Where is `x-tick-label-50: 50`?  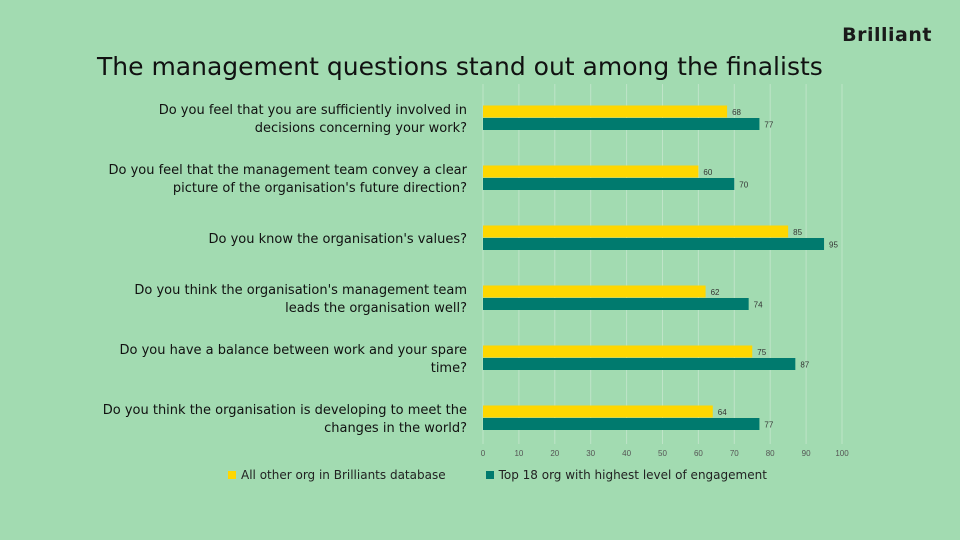
x-tick-label-50: 50 is located at coordinates (662, 453).